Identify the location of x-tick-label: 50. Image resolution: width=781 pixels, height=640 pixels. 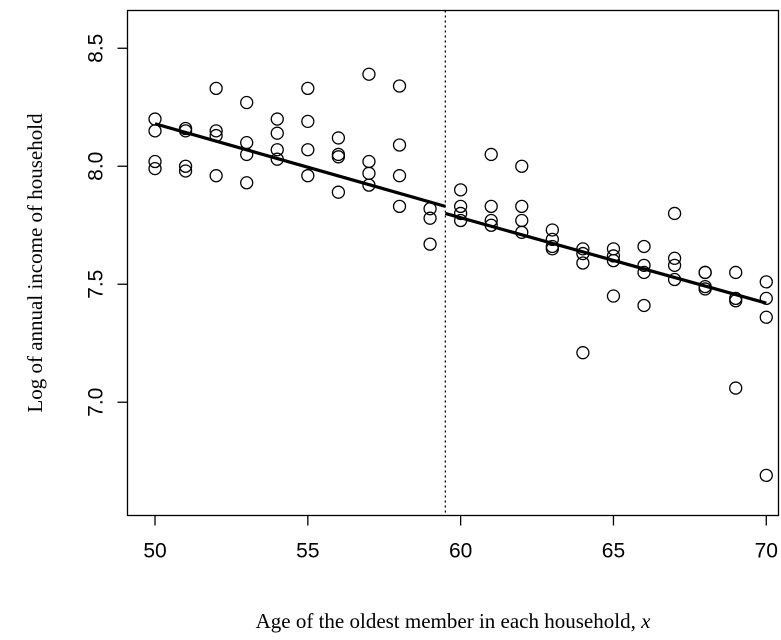
(154, 551).